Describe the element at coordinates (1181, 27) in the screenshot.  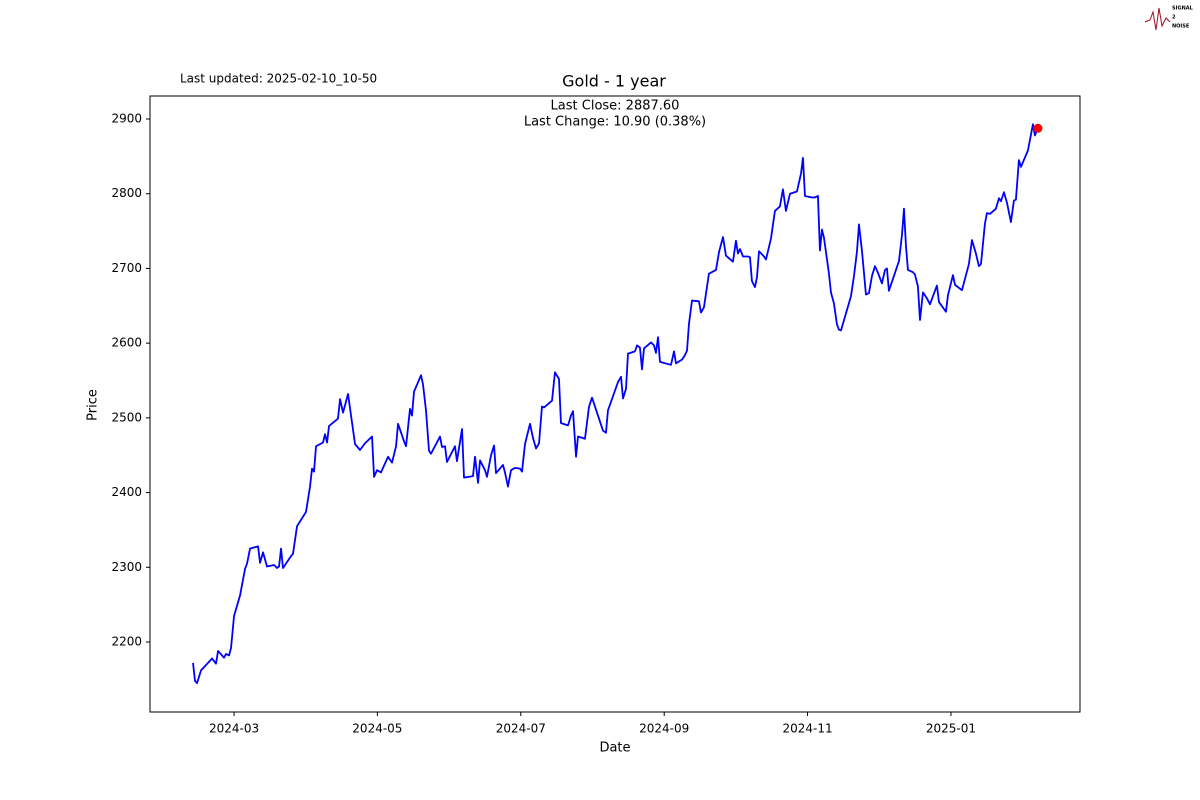
I see `logo-text: NOISE` at that location.